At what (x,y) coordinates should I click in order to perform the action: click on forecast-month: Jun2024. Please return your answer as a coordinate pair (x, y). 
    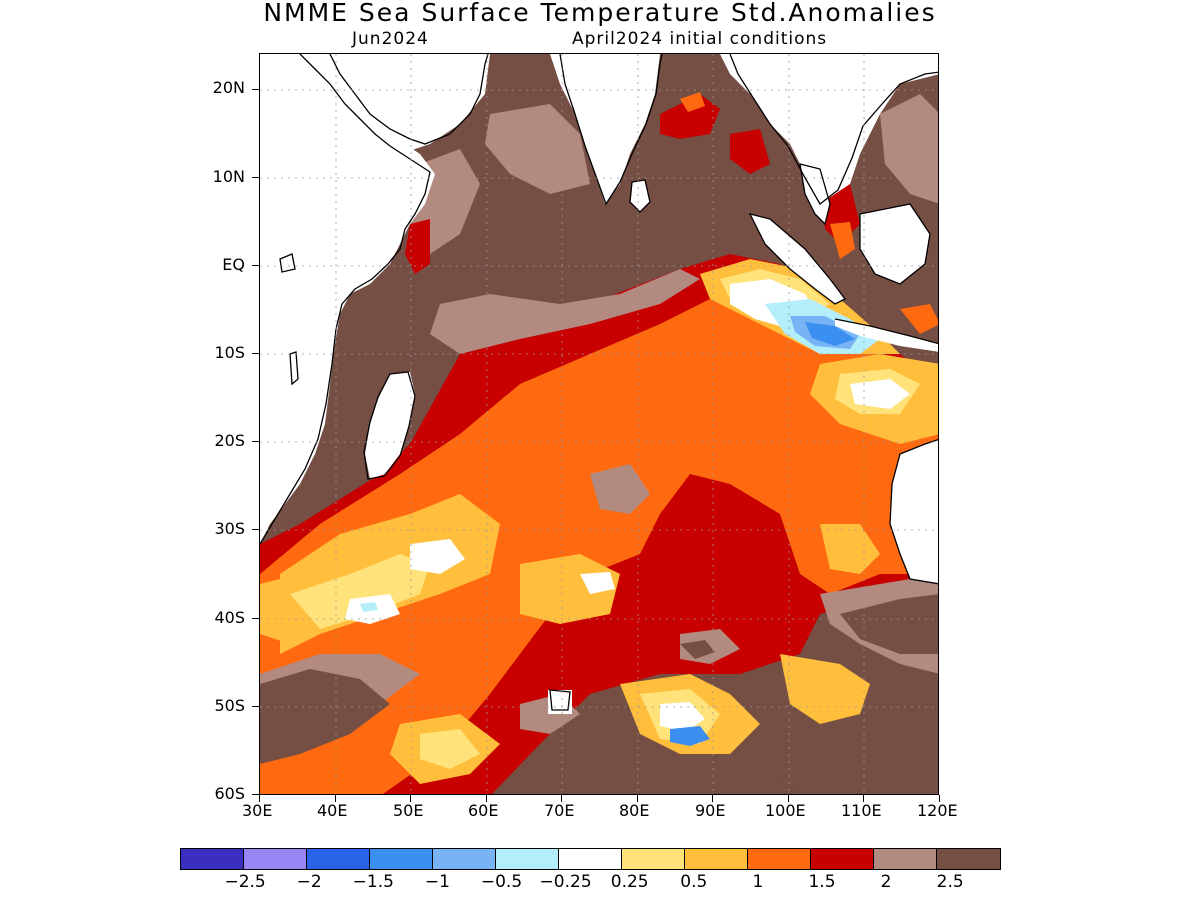
    Looking at the image, I should click on (390, 39).